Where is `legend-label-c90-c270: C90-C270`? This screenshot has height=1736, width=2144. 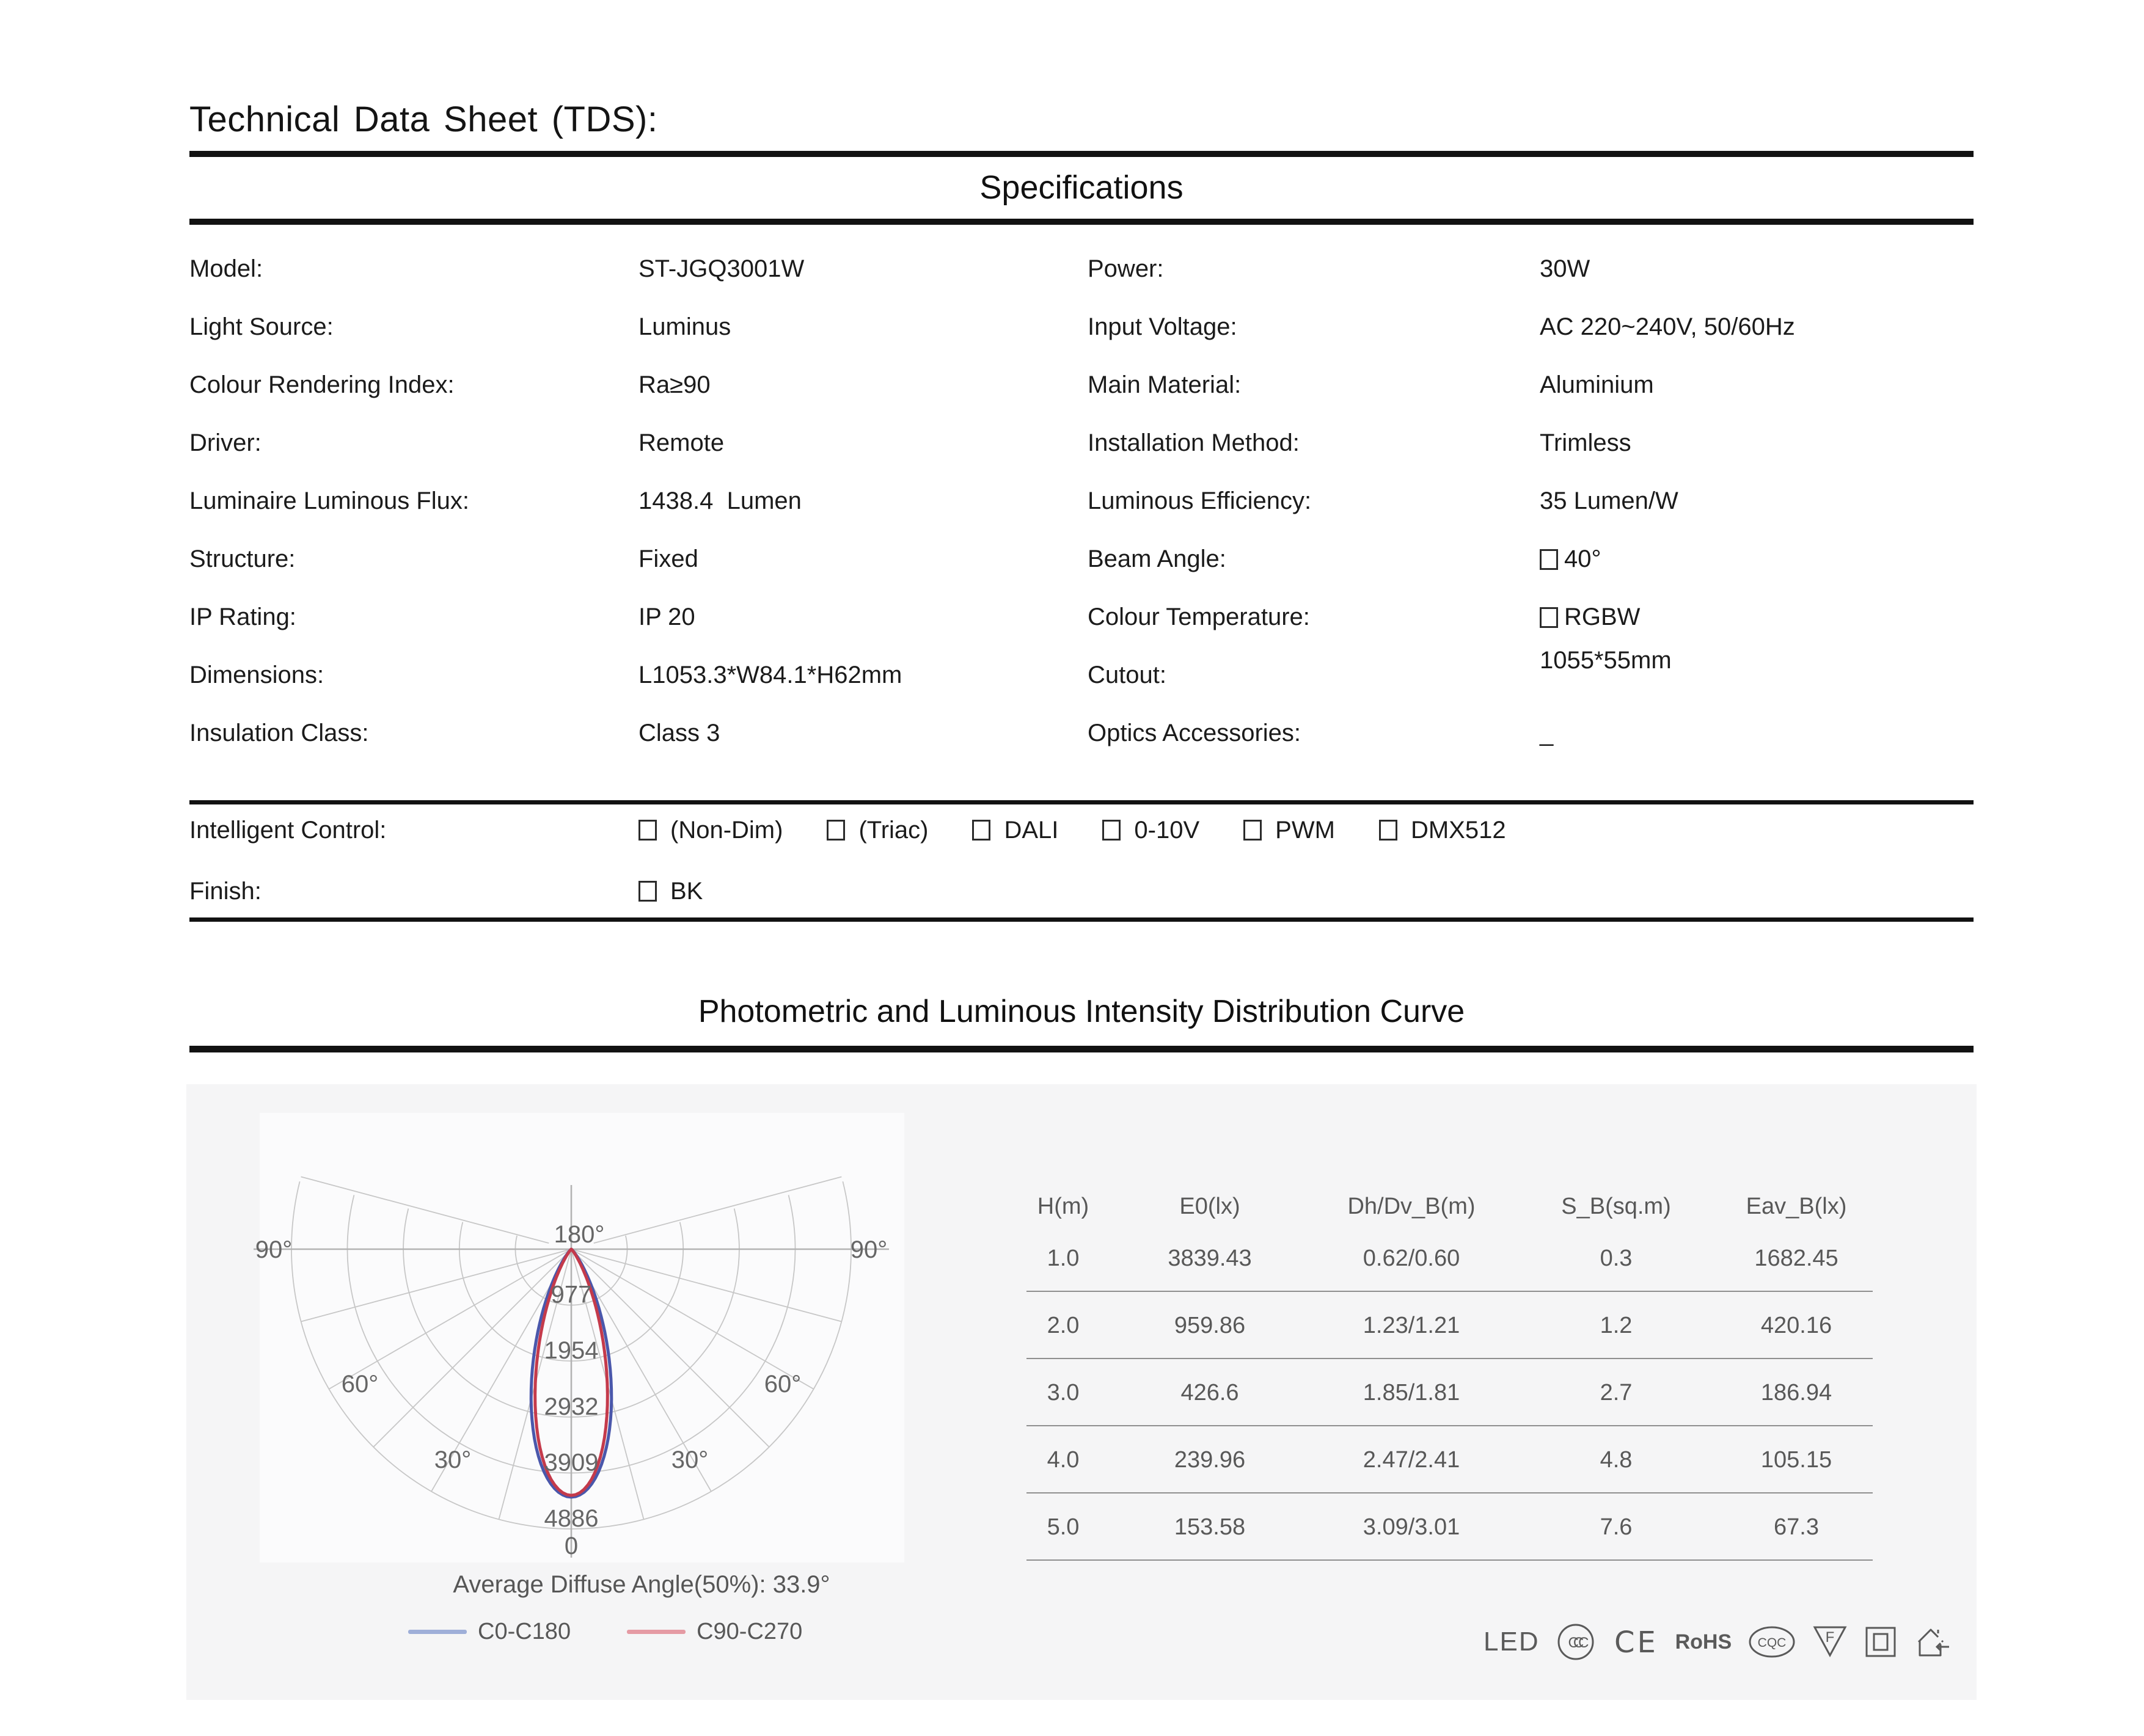 legend-label-c90-c270: C90-C270 is located at coordinates (750, 1631).